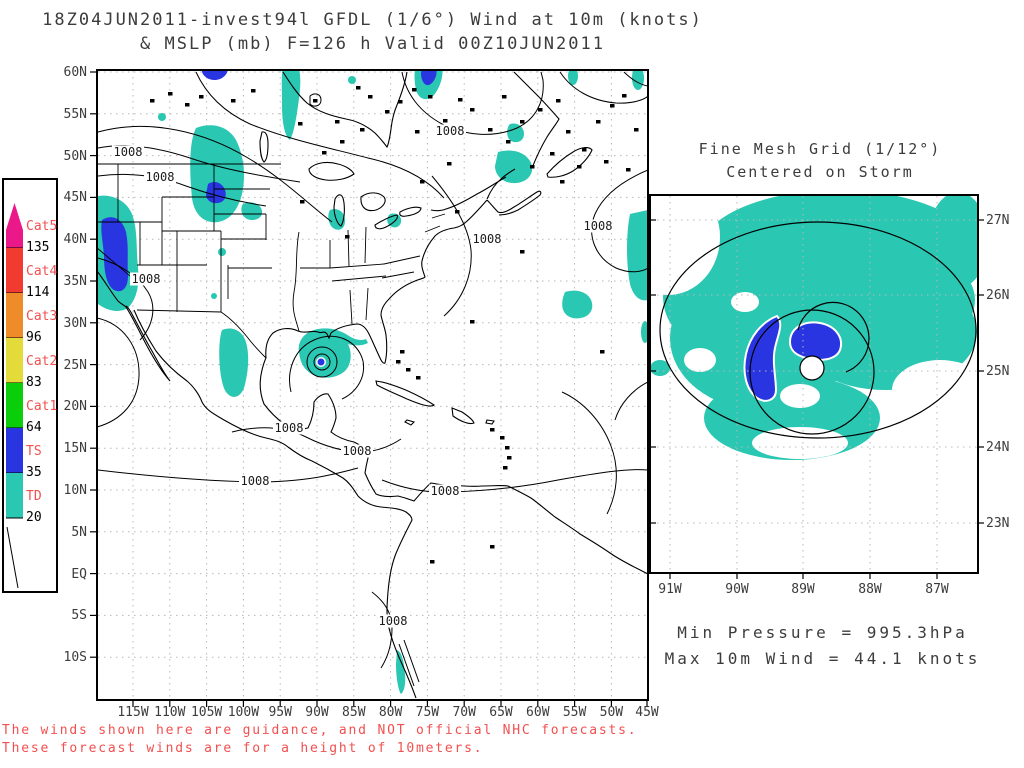 This screenshot has height=768, width=1024. What do you see at coordinates (647, 712) in the screenshot?
I see `lon-label-45W: 45W` at bounding box center [647, 712].